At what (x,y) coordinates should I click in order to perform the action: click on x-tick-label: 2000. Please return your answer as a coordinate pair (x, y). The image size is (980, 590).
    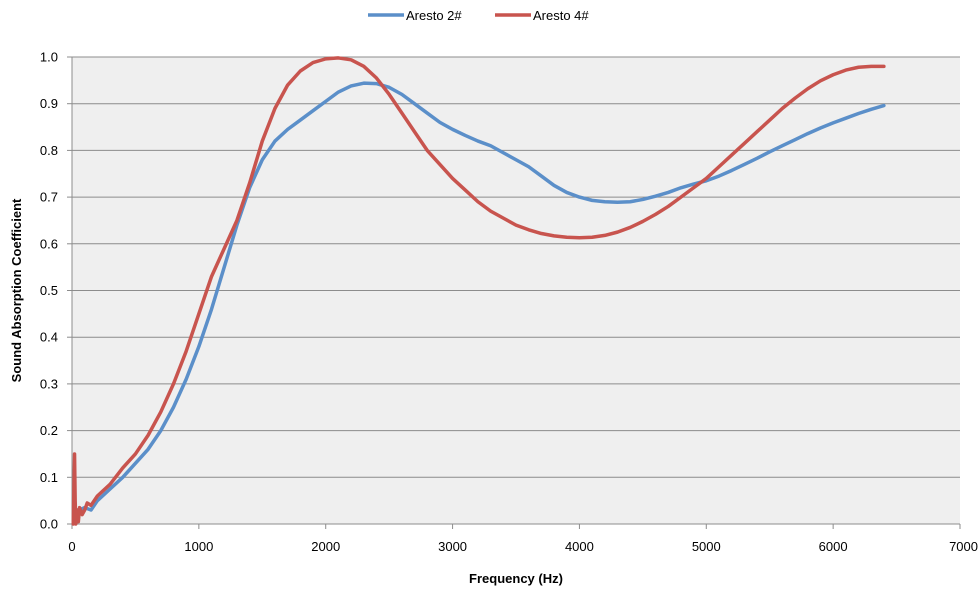
    Looking at the image, I should click on (325, 546).